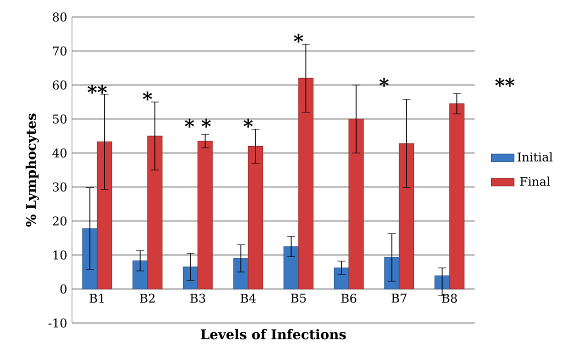  What do you see at coordinates (197, 123) in the screenshot?
I see `annotation: * *` at bounding box center [197, 123].